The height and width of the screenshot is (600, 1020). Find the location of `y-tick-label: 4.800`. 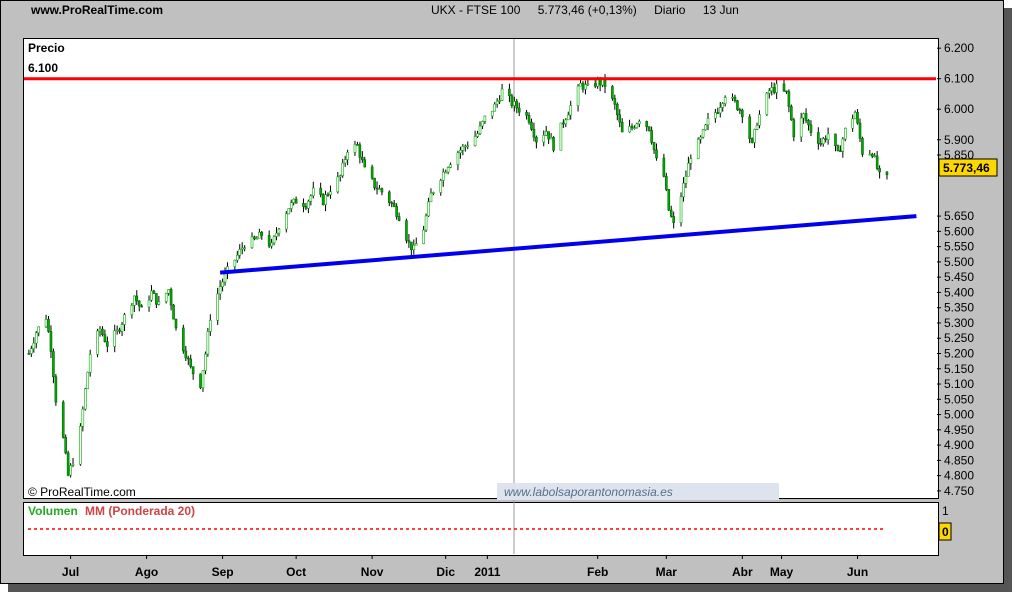

y-tick-label: 4.800 is located at coordinates (959, 476).